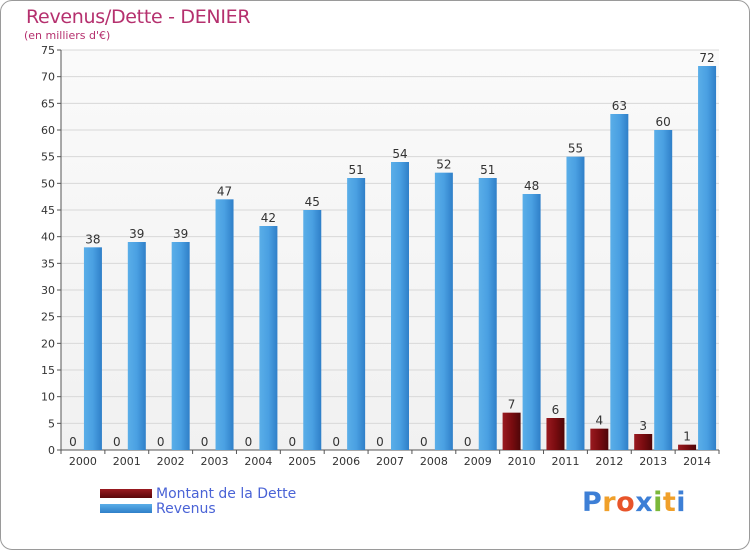  Describe the element at coordinates (117, 442) in the screenshot. I see `data-label-dette-2001: 0` at that location.